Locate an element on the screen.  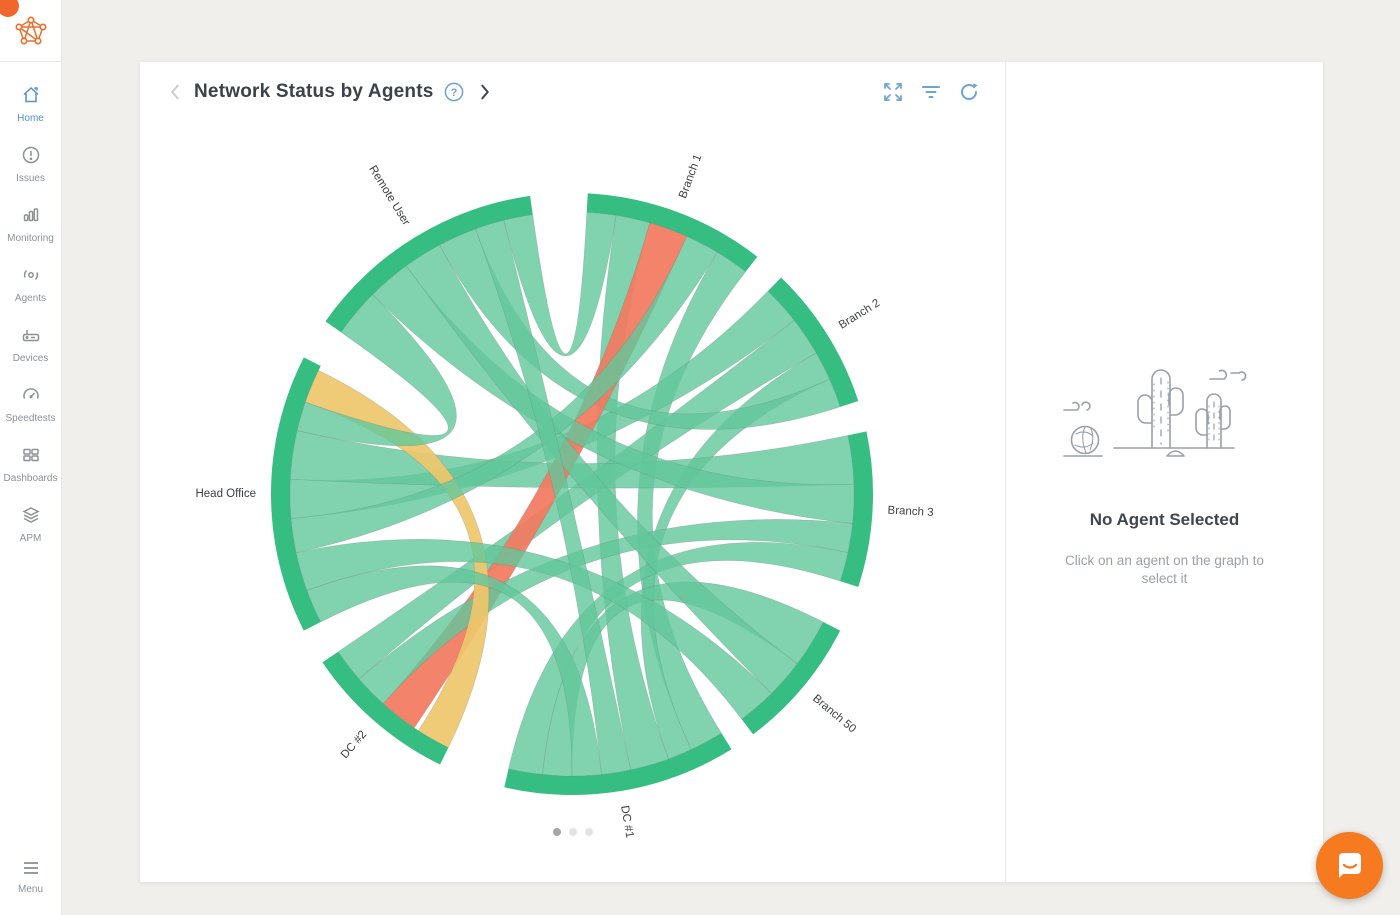
chart-actions is located at coordinates (931, 92).